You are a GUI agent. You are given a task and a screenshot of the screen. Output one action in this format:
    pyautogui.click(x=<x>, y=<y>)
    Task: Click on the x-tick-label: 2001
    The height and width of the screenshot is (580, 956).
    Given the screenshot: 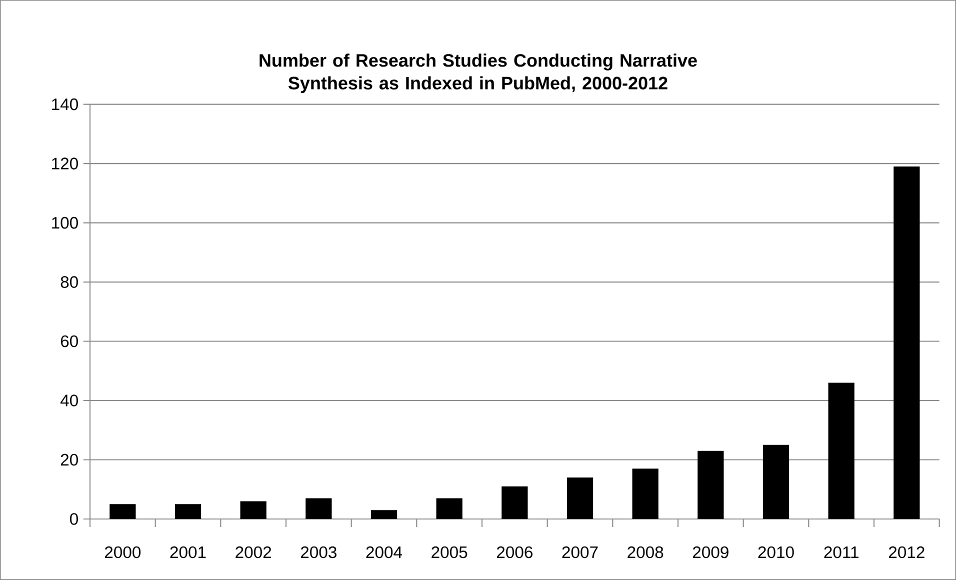 What is the action you would take?
    pyautogui.click(x=188, y=552)
    